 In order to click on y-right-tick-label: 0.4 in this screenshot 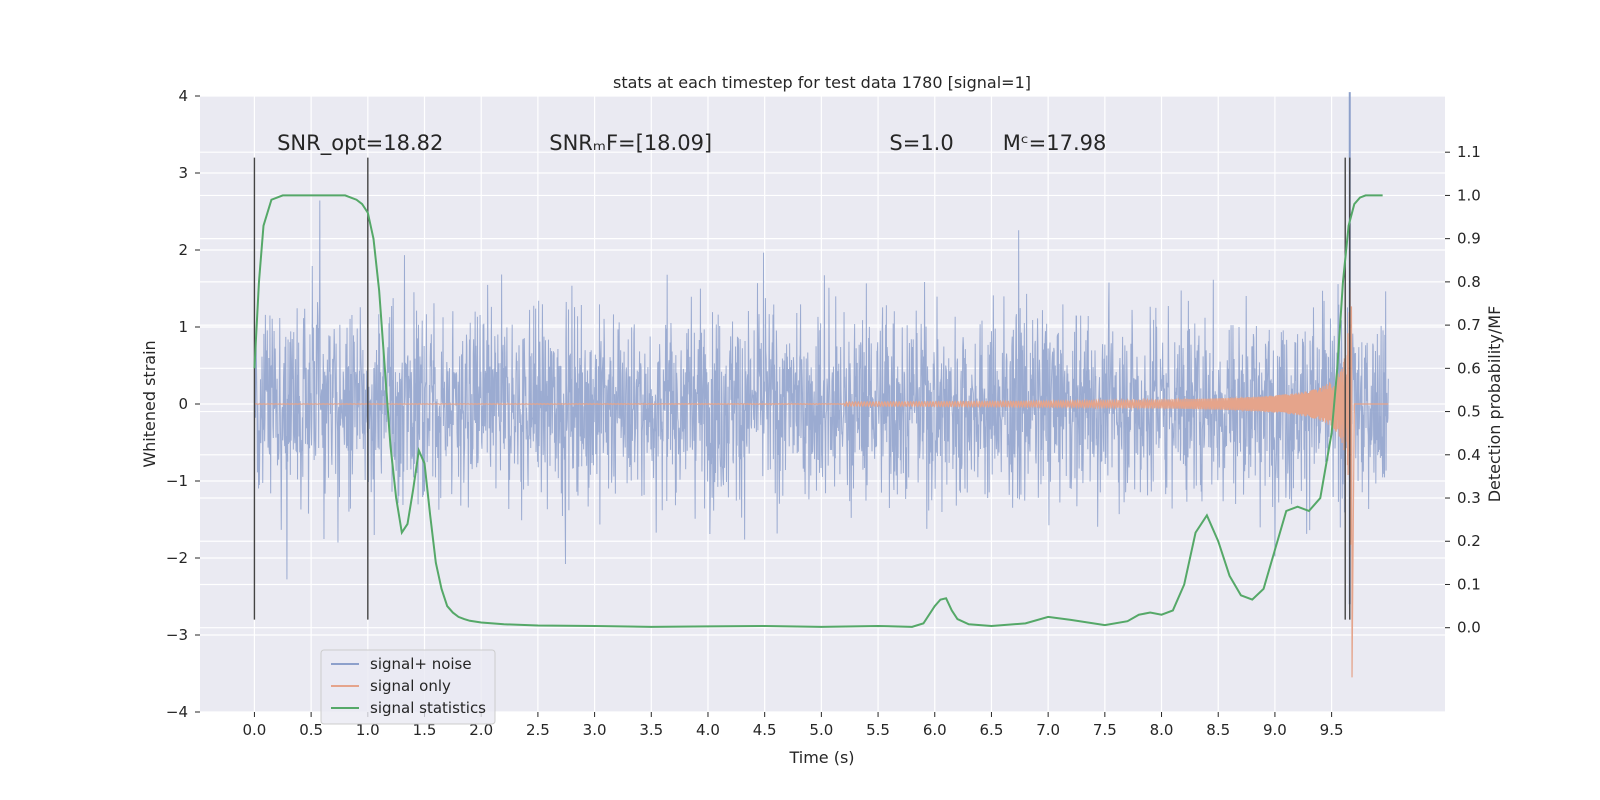, I will do `click(1469, 455)`.